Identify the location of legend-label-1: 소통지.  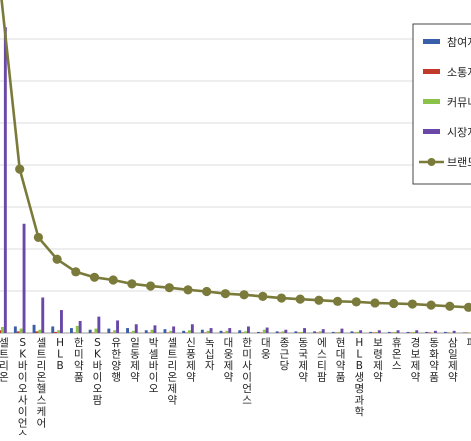
(459, 72).